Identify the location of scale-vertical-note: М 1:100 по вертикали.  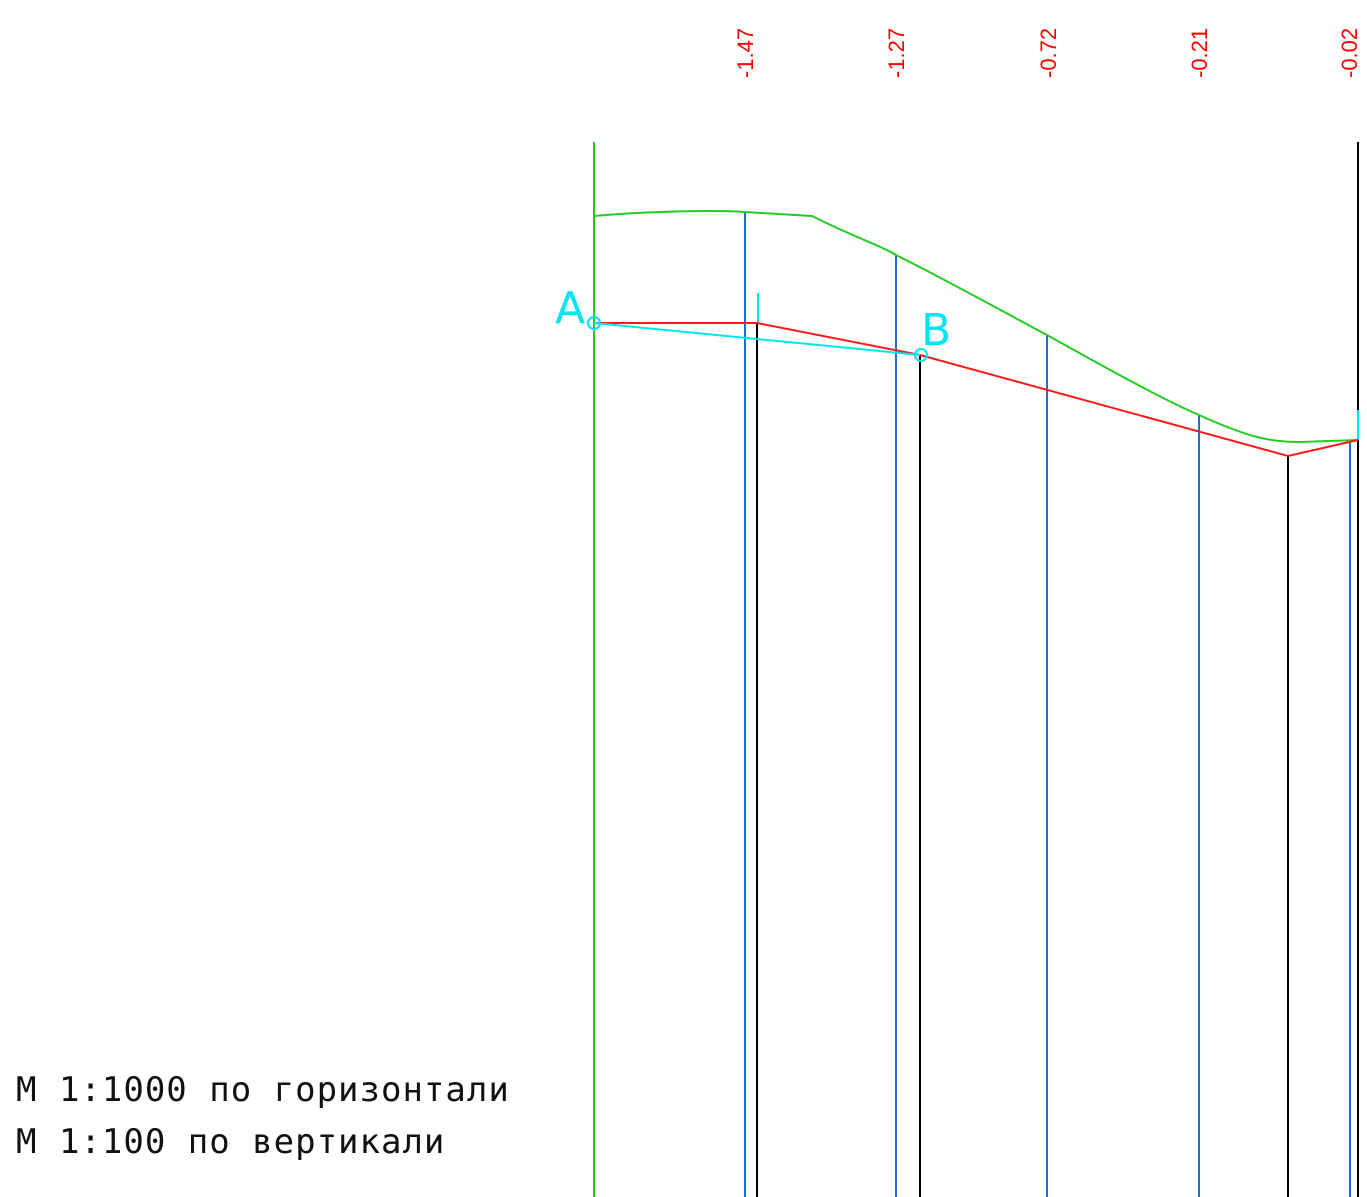
(231, 1142).